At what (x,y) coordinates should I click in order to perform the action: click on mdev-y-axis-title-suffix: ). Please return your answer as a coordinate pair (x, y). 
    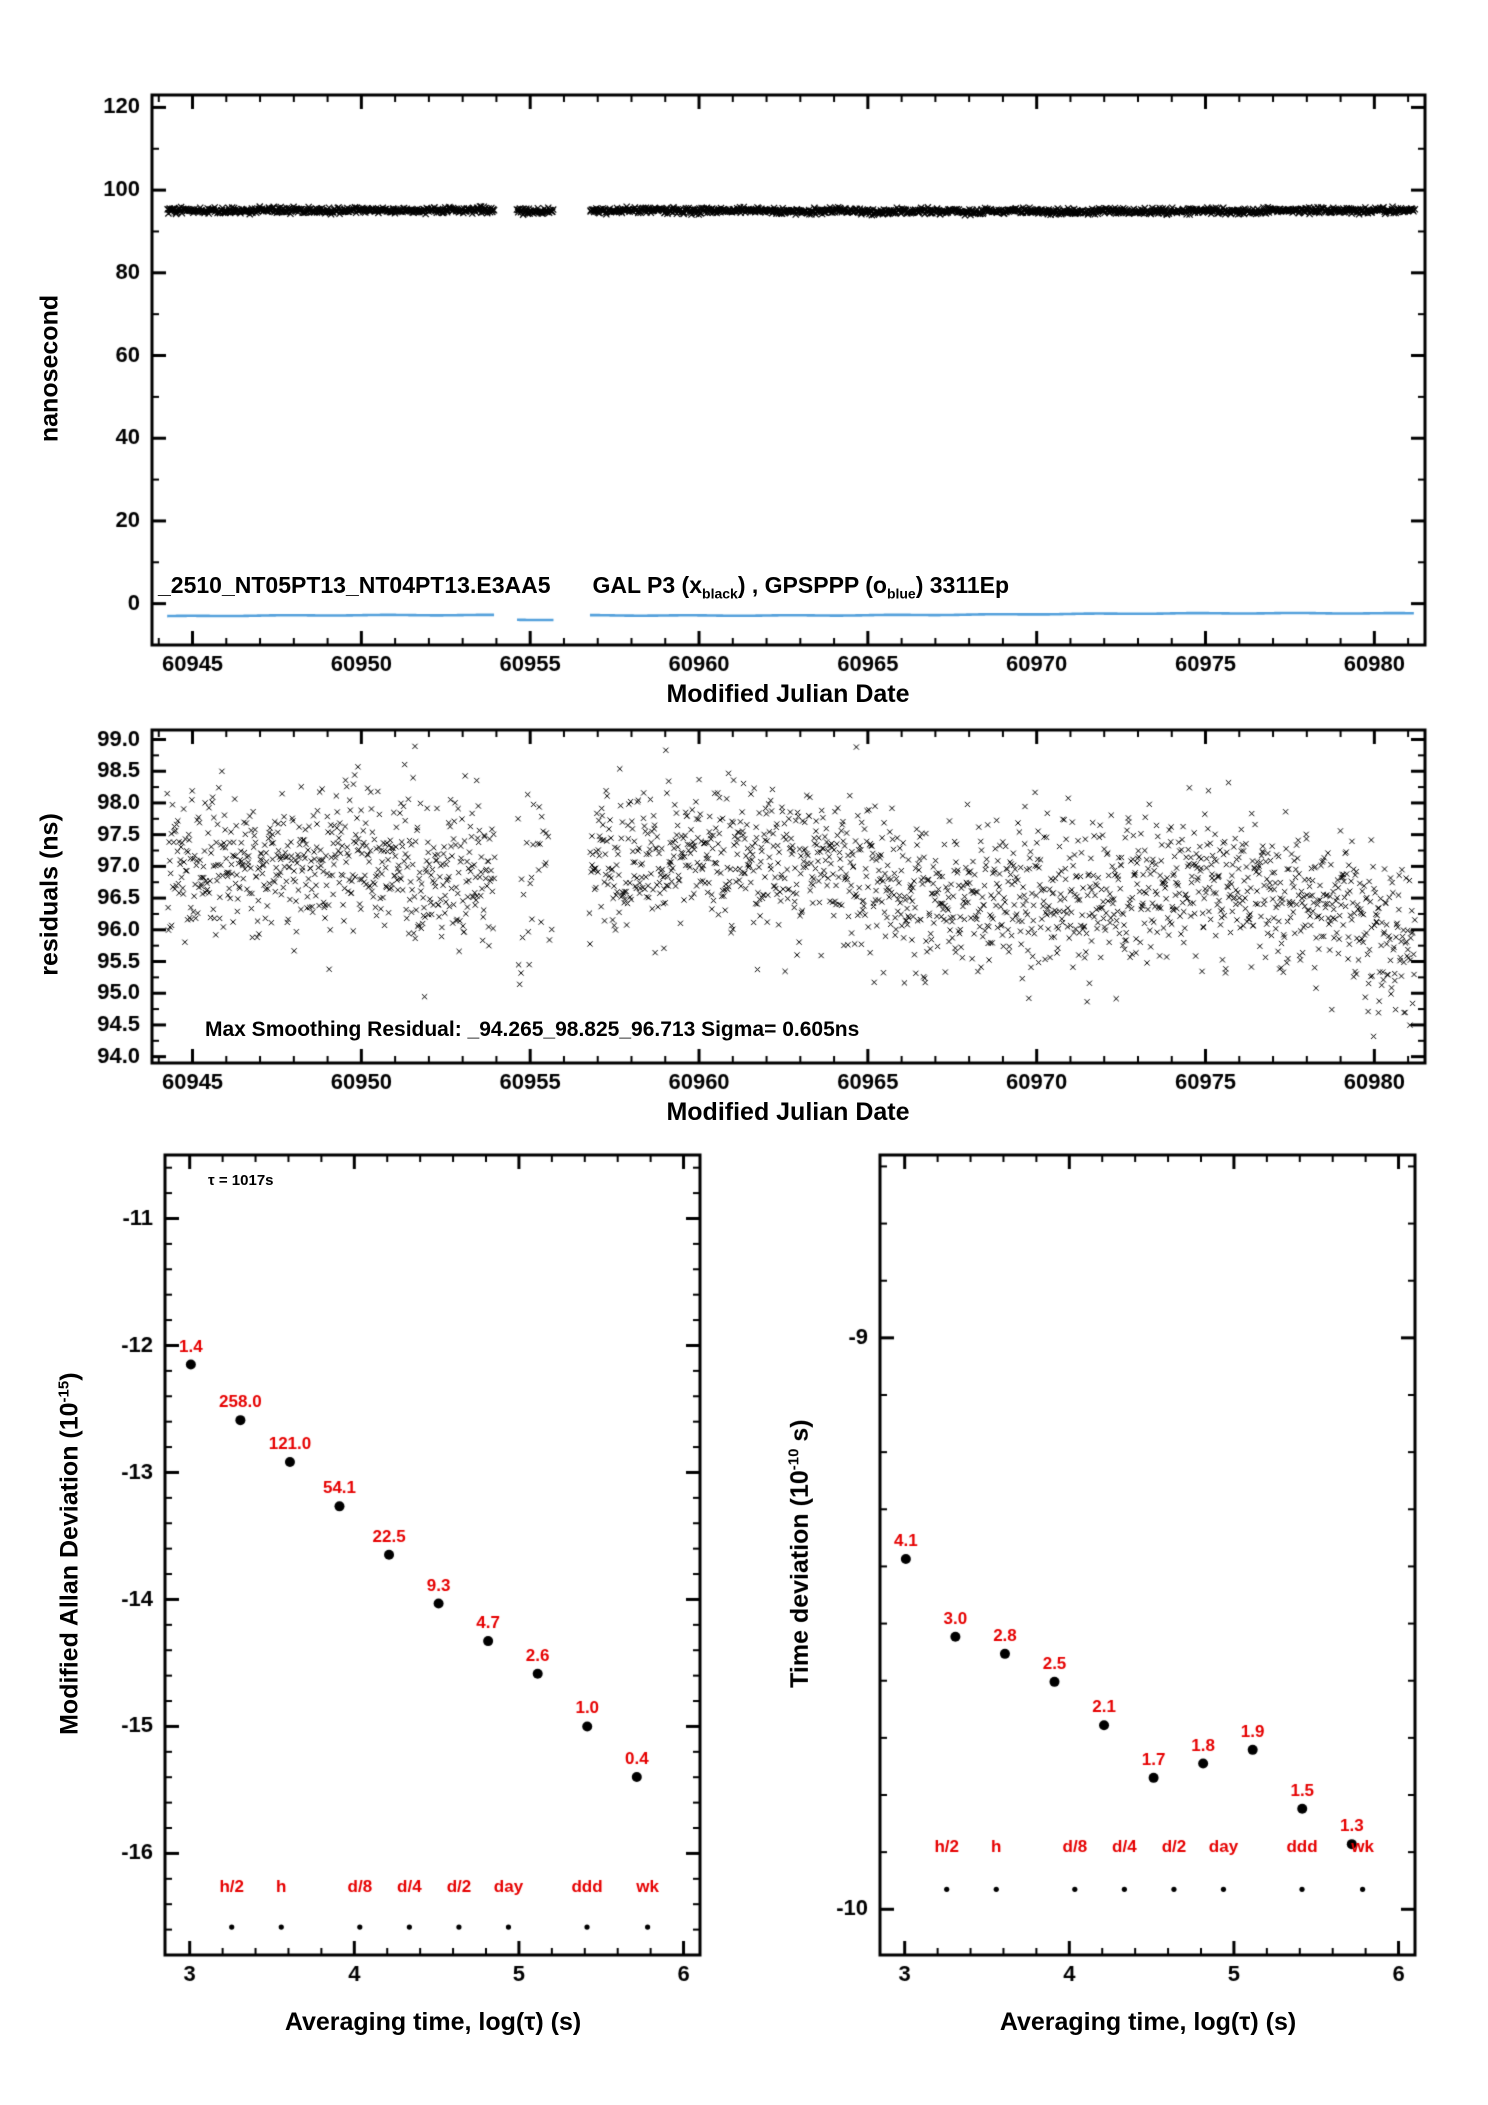
    Looking at the image, I should click on (69, 1376).